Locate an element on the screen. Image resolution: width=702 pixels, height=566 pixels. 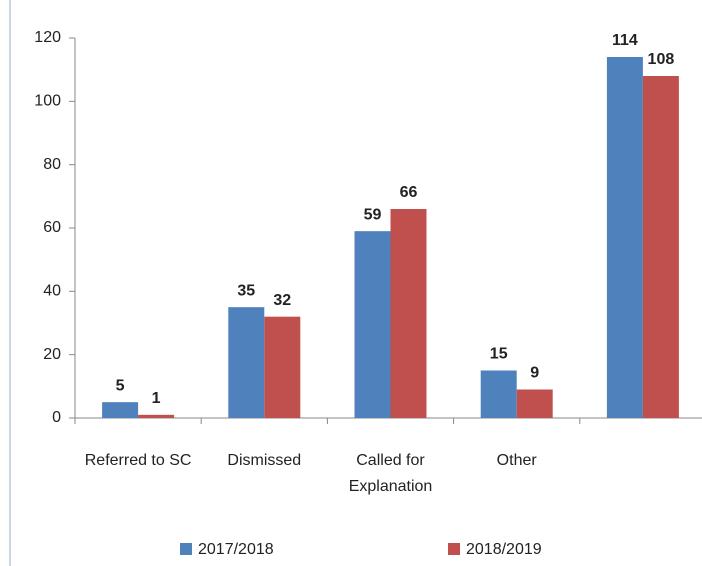
y-tick-label: 0 is located at coordinates (56, 417).